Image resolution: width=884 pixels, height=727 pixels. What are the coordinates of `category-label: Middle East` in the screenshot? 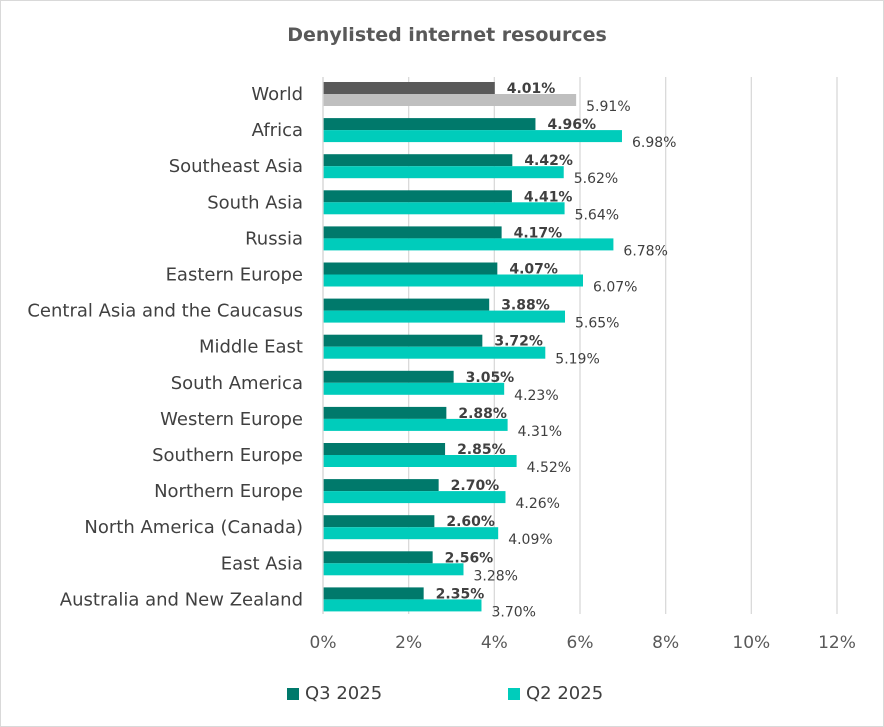 It's located at (251, 347).